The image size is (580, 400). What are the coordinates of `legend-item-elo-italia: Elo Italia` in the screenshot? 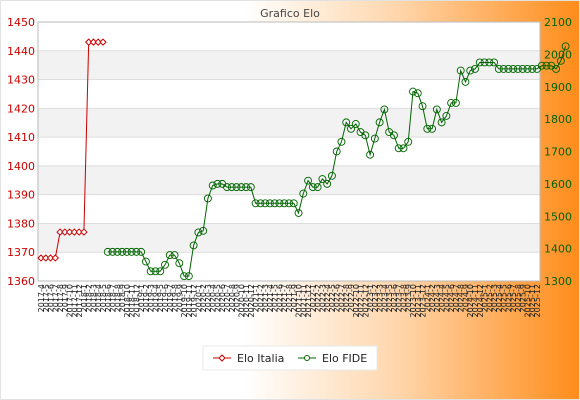 It's located at (248, 358).